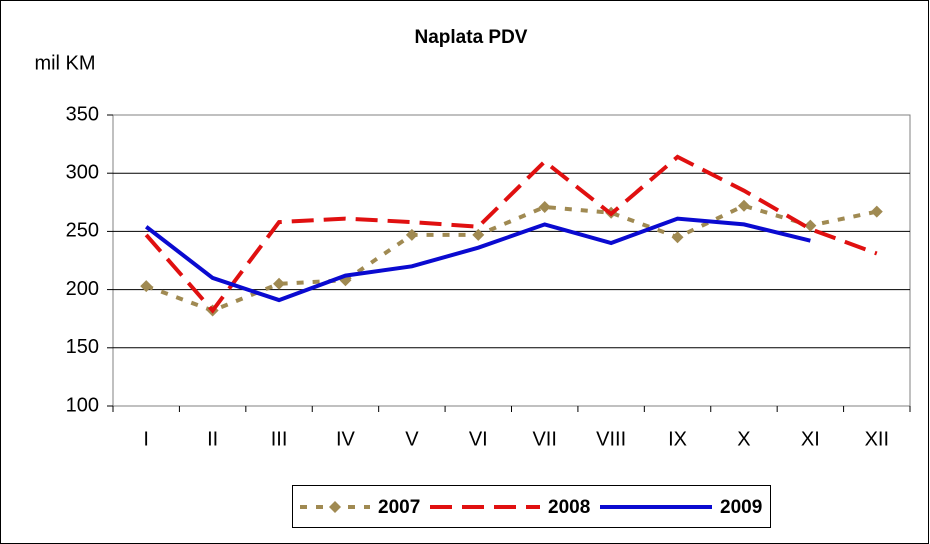 The width and height of the screenshot is (930, 544). What do you see at coordinates (877, 439) in the screenshot?
I see `x-tick-label: XII` at bounding box center [877, 439].